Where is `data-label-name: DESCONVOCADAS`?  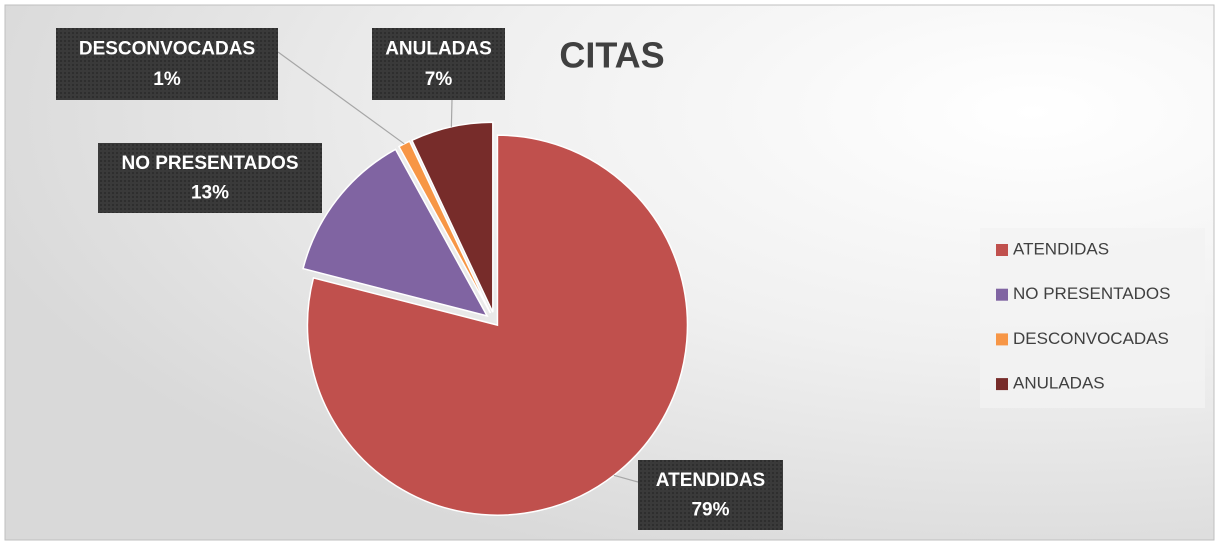
data-label-name: DESCONVOCADAS is located at coordinates (167, 49).